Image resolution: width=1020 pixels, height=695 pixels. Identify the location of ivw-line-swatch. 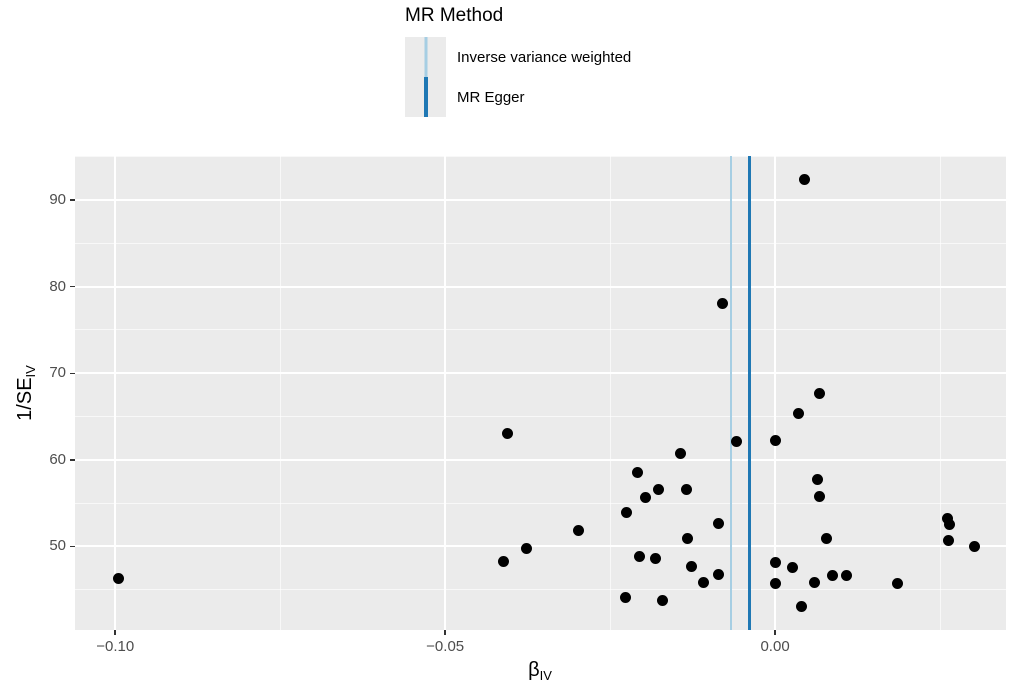
(425, 57).